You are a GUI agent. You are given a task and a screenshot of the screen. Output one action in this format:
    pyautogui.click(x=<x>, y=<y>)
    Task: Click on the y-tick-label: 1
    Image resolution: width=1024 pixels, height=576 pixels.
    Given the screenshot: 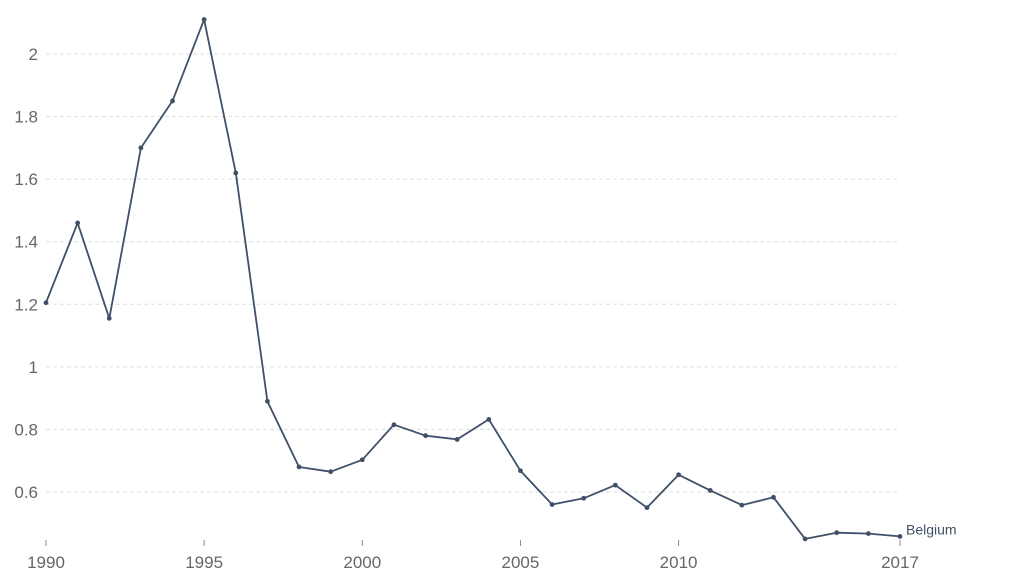 What is the action you would take?
    pyautogui.click(x=33, y=367)
    